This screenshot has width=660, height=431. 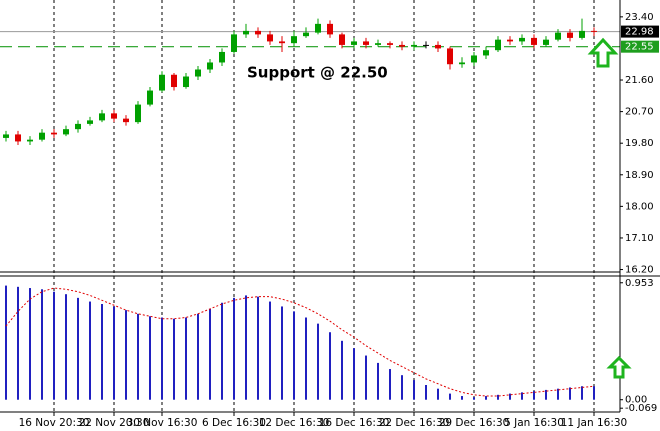 What do you see at coordinates (639, 283) in the screenshot?
I see `y-tick-label: 0.953` at bounding box center [639, 283].